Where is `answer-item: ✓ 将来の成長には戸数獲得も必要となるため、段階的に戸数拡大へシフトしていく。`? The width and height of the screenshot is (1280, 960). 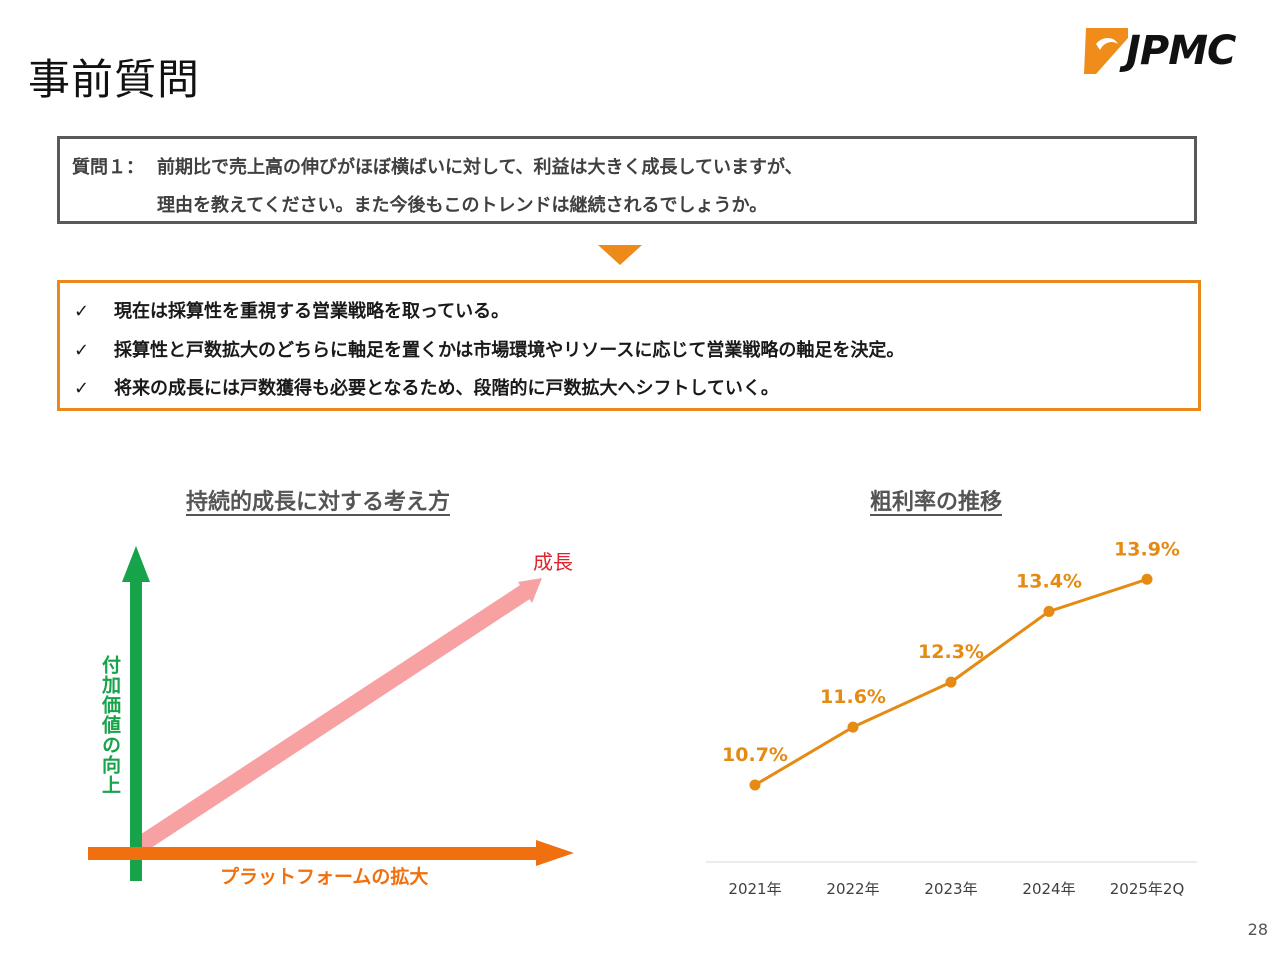 answer-item: ✓ 将来の成長には戸数獲得も必要となるため、段階的に戸数拡大へシフトしていく。 is located at coordinates (426, 387).